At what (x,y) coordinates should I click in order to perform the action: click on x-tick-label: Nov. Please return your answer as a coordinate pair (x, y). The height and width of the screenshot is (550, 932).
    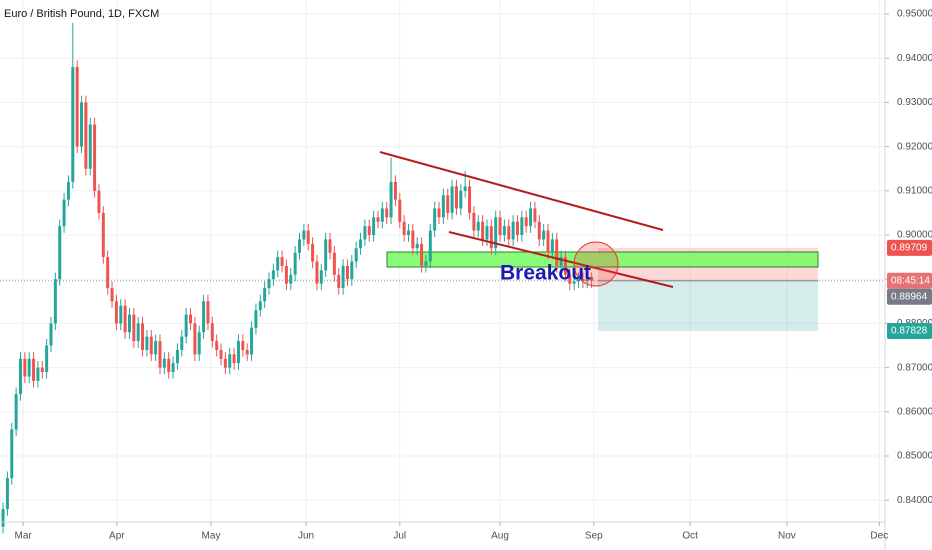
    Looking at the image, I should click on (787, 536).